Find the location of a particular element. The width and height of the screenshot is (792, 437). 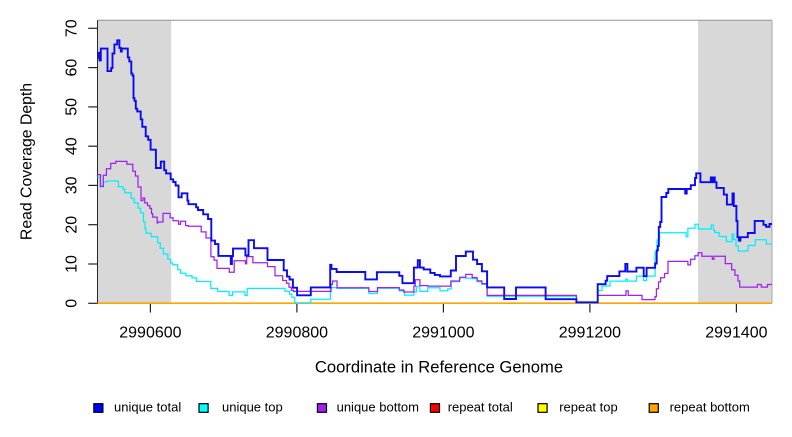

svg-text: 2991400 is located at coordinates (736, 333).